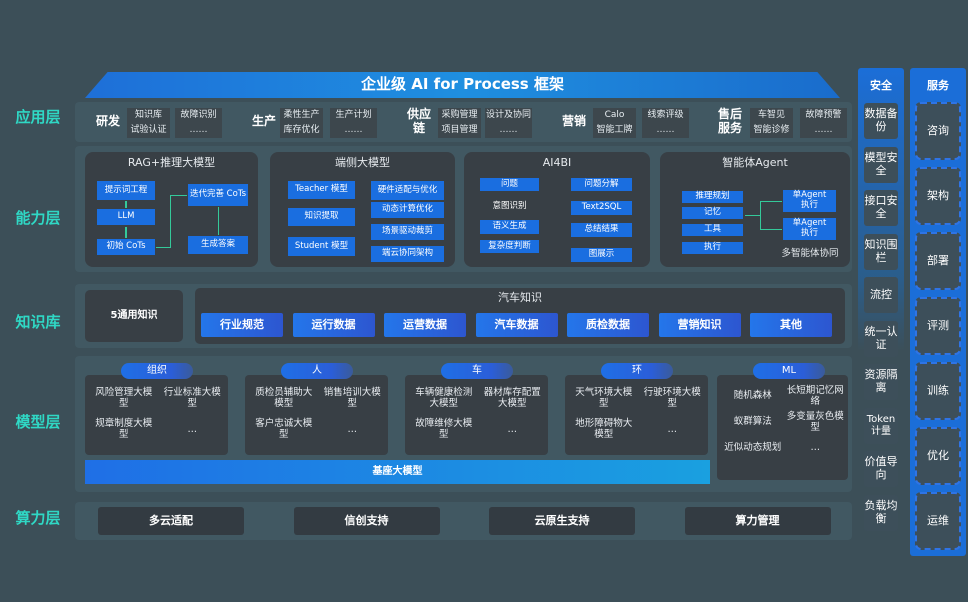 The width and height of the screenshot is (968, 602). What do you see at coordinates (317, 371) in the screenshot?
I see `model-group-pill: 人` at bounding box center [317, 371].